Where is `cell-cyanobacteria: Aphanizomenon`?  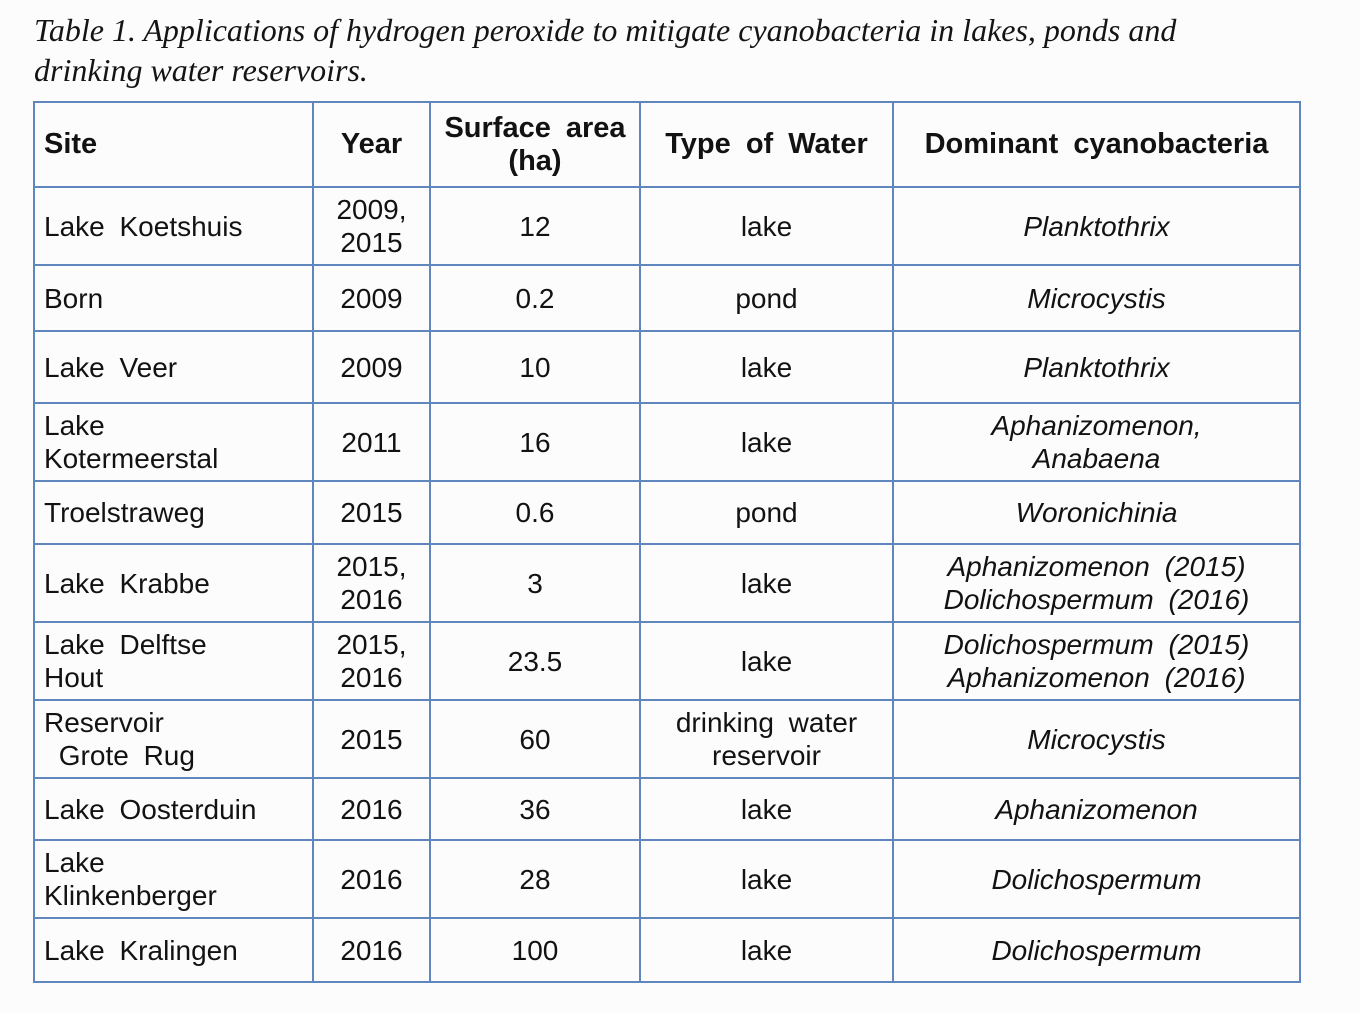
cell-cyanobacteria: Aphanizomenon is located at coordinates (1096, 809).